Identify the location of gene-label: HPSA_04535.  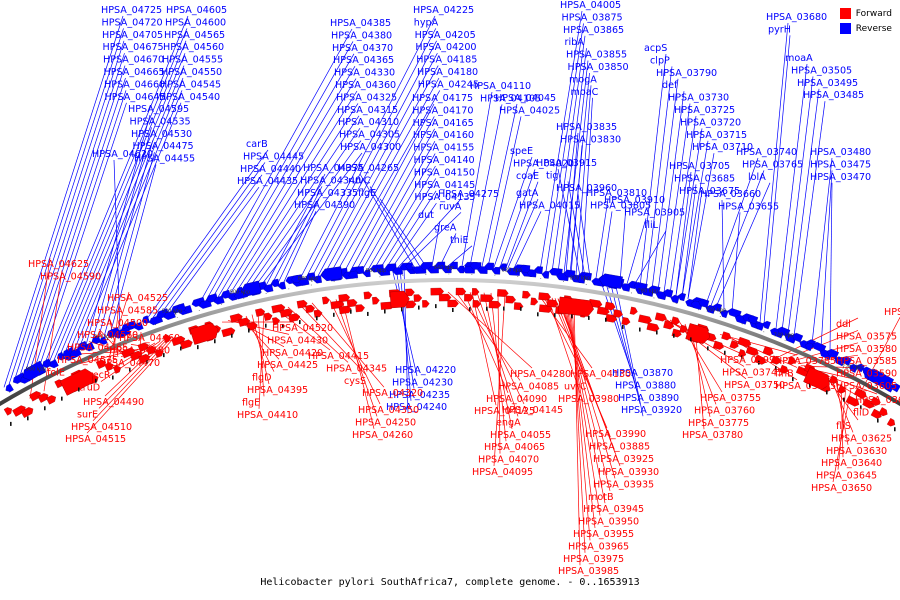
(160, 121).